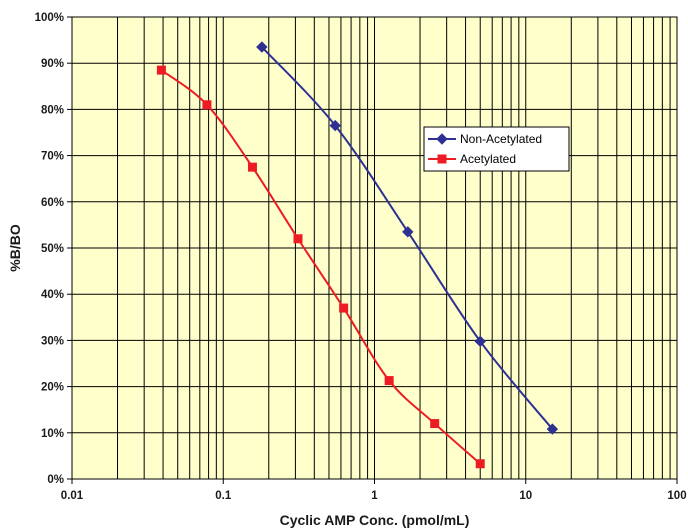 The image size is (688, 532). What do you see at coordinates (223, 496) in the screenshot?
I see `x-tick-label: 0.1` at bounding box center [223, 496].